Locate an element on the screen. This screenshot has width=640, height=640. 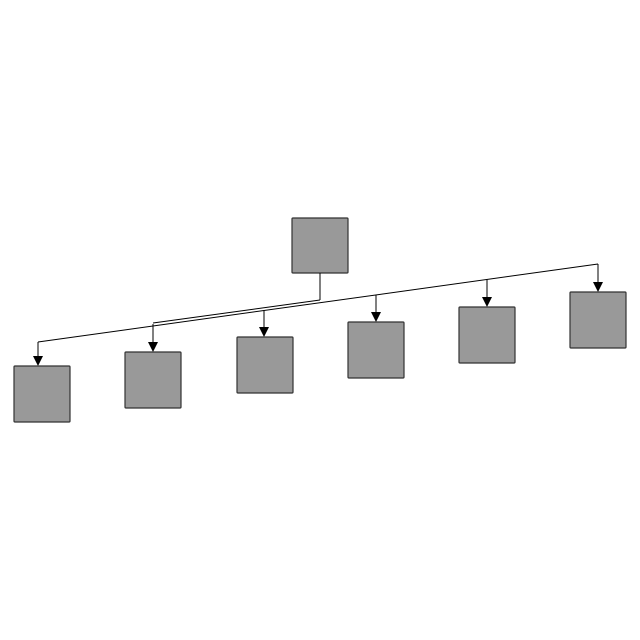
root-node is located at coordinates (320, 245).